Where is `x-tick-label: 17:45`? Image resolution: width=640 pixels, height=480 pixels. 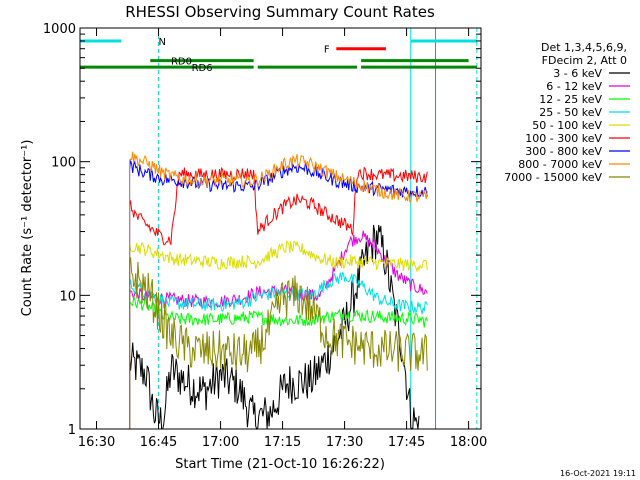 x-tick-label: 17:45 is located at coordinates (406, 442).